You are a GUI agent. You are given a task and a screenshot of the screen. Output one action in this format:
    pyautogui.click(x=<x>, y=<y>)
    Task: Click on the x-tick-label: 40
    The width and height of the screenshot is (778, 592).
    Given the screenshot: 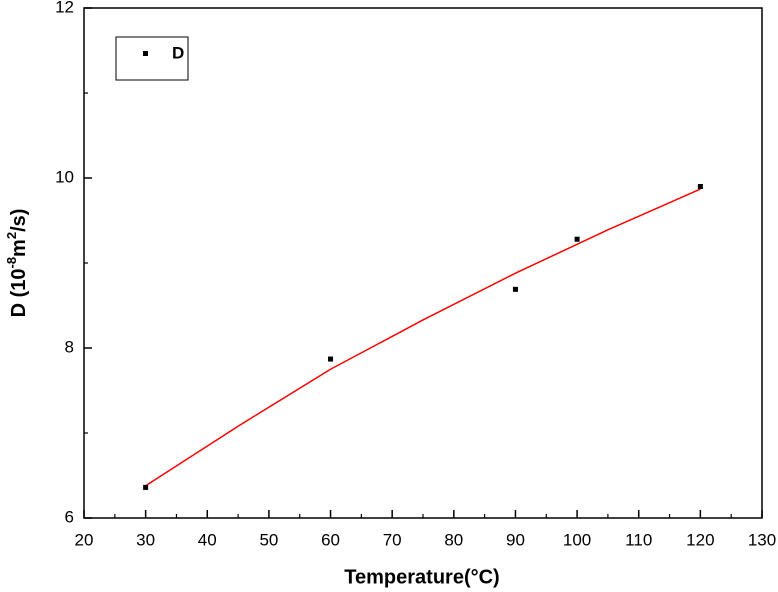 What is the action you would take?
    pyautogui.click(x=207, y=539)
    